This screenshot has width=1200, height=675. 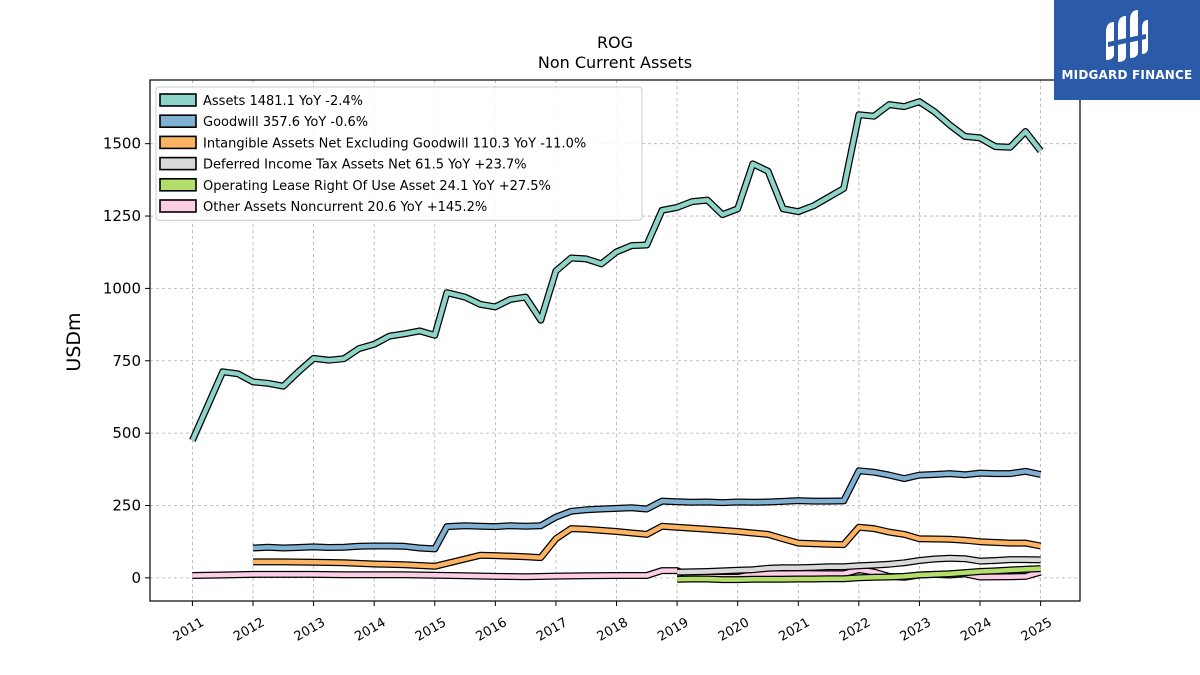 I want to click on legend-item: Other Assets Noncurrent 20.6 YoY +145.2%, so click(x=323, y=207).